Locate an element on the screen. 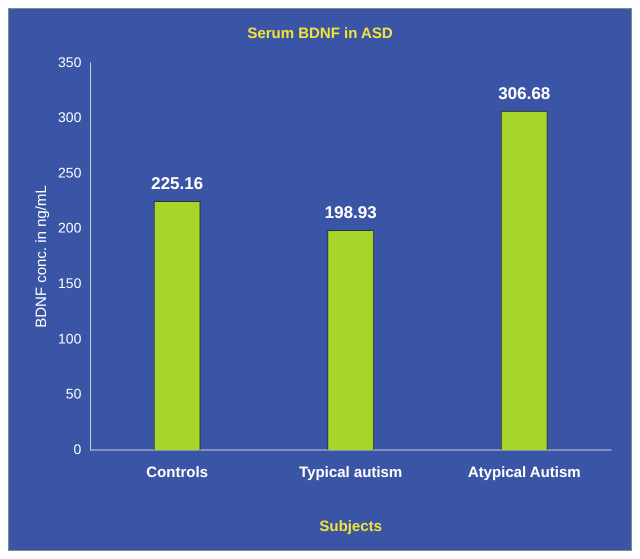 This screenshot has height=559, width=640. y-axis-title: BDNF conc. in ng/mL is located at coordinates (41, 256).